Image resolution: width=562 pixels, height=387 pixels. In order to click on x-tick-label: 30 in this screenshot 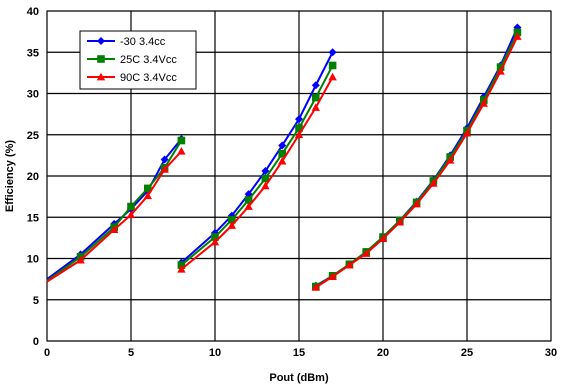, I will do `click(551, 353)`.